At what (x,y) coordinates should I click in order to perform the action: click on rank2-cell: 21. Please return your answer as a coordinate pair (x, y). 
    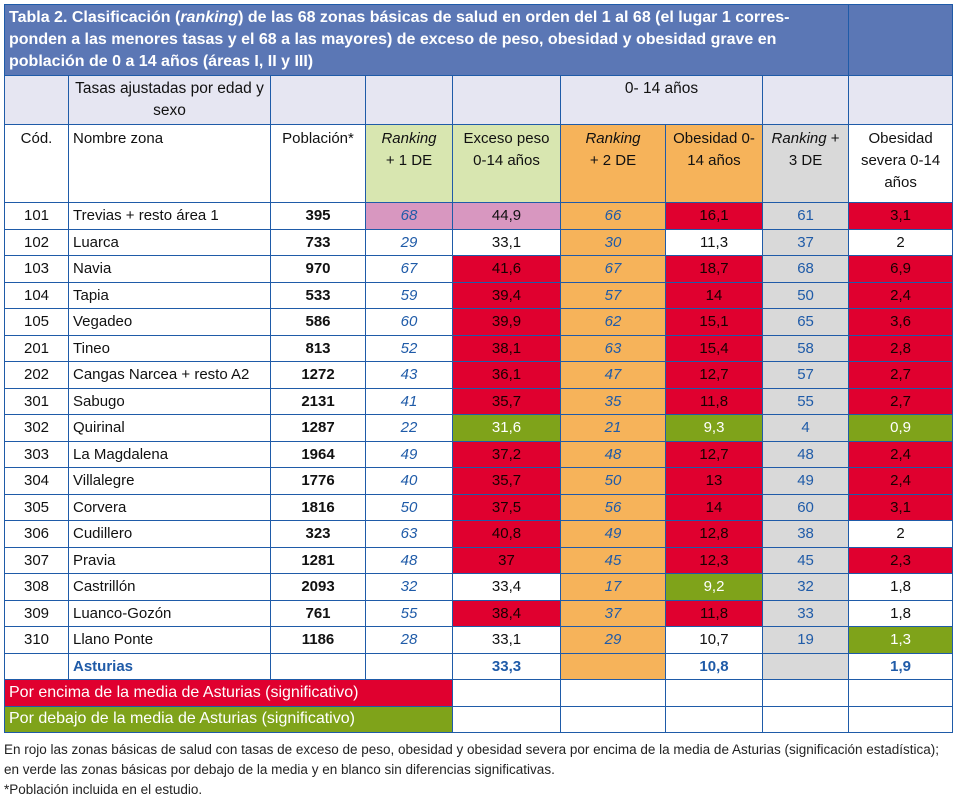
    Looking at the image, I should click on (613, 428).